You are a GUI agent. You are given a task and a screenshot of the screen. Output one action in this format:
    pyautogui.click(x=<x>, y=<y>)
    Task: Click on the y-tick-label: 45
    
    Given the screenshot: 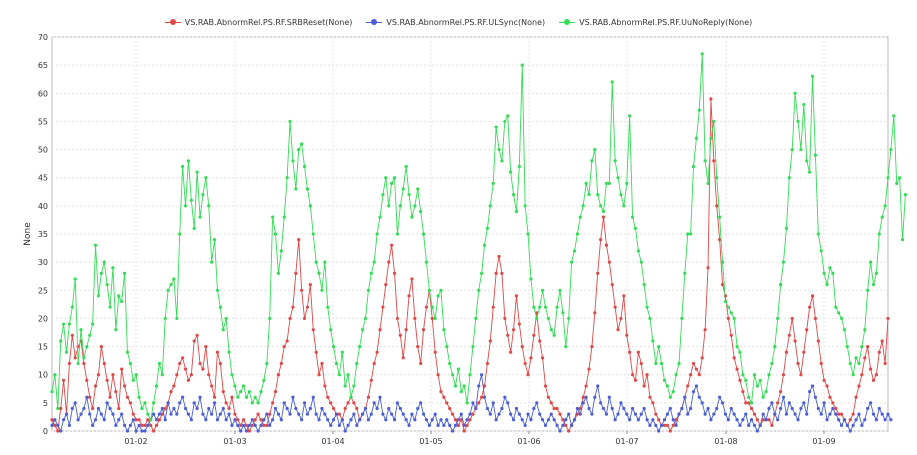 What is the action you would take?
    pyautogui.click(x=43, y=178)
    